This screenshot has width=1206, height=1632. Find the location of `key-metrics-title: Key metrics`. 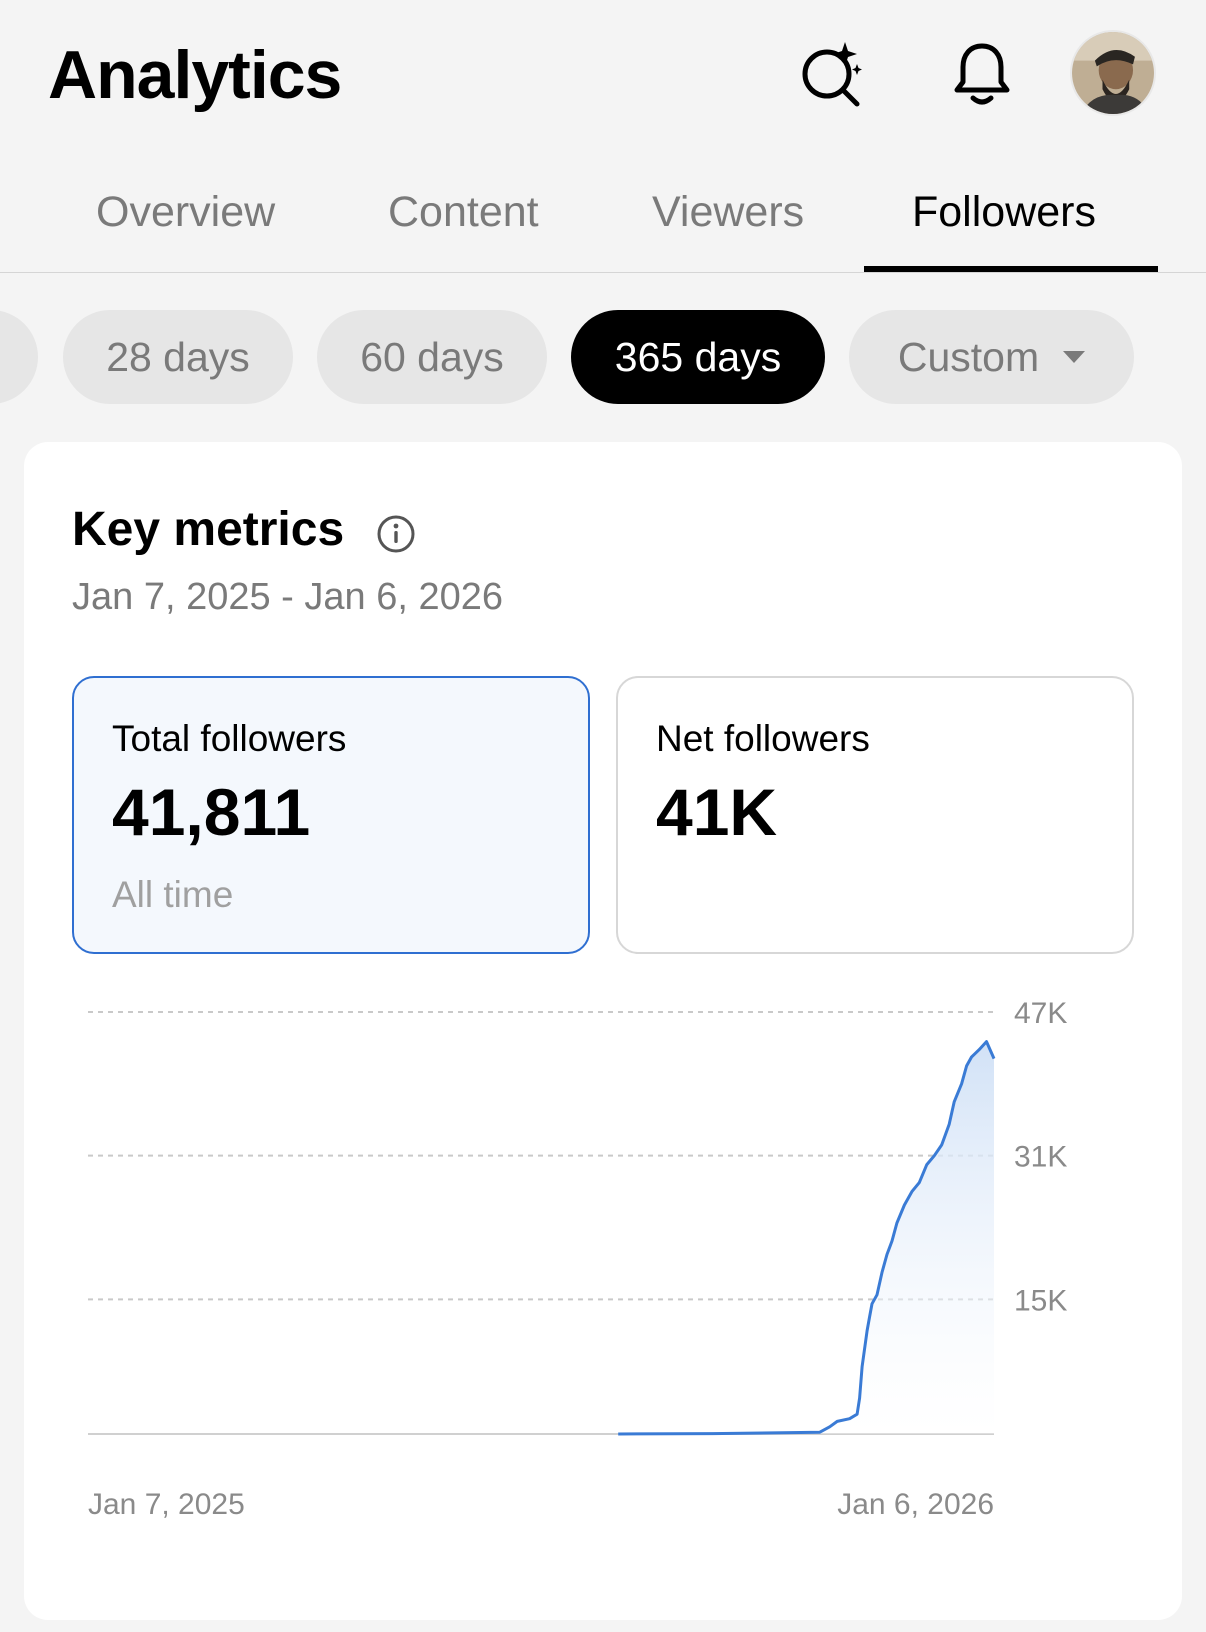

key-metrics-title: Key metrics is located at coordinates (208, 529).